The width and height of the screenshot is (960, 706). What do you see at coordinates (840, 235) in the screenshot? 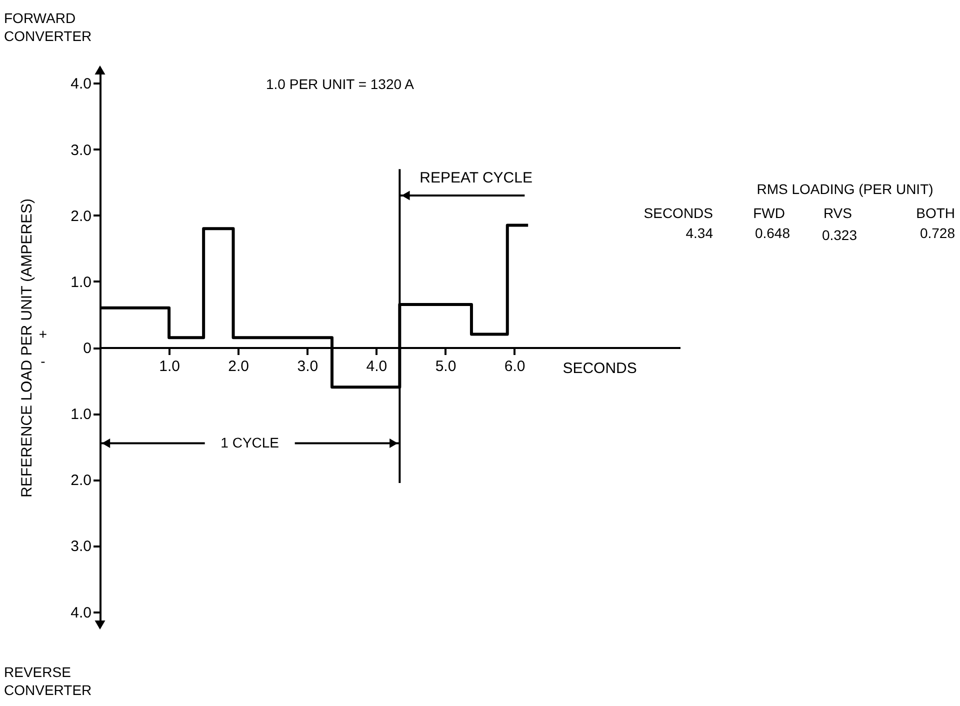
I see `text: 0.323` at bounding box center [840, 235].